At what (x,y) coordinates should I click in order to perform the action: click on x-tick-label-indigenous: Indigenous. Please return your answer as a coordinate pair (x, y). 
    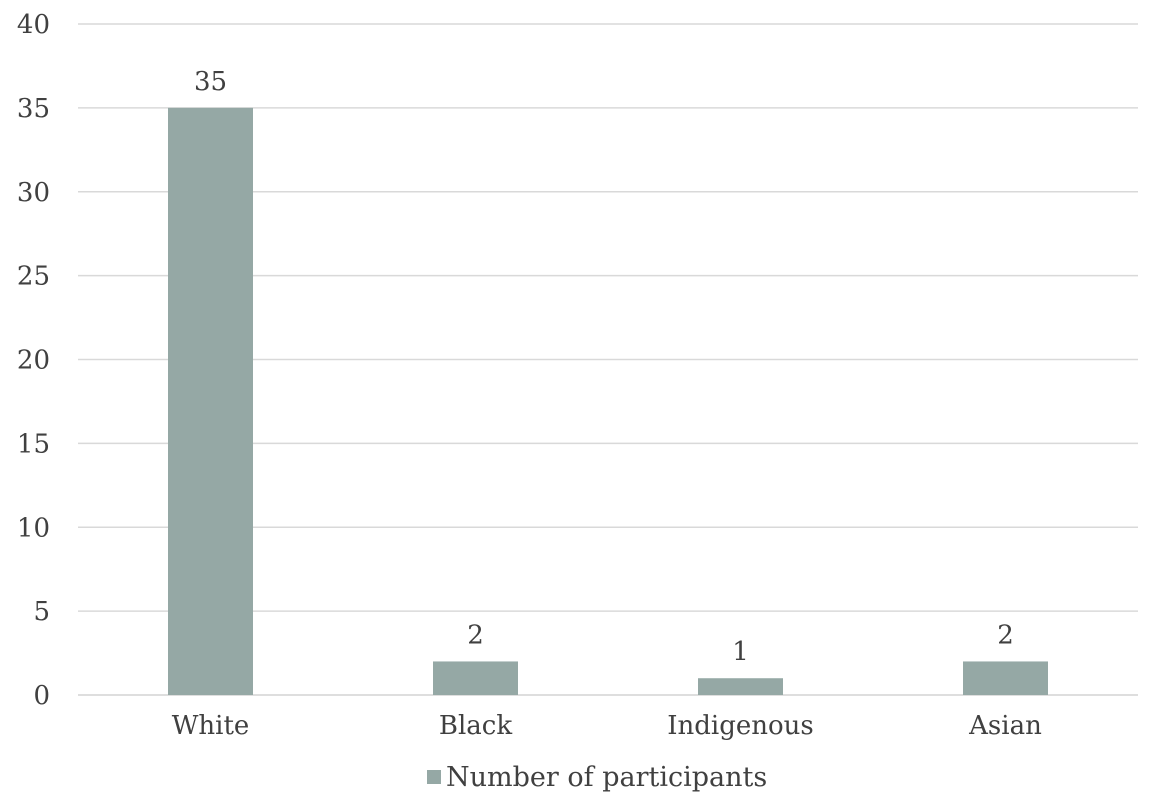
    Looking at the image, I should click on (740, 726).